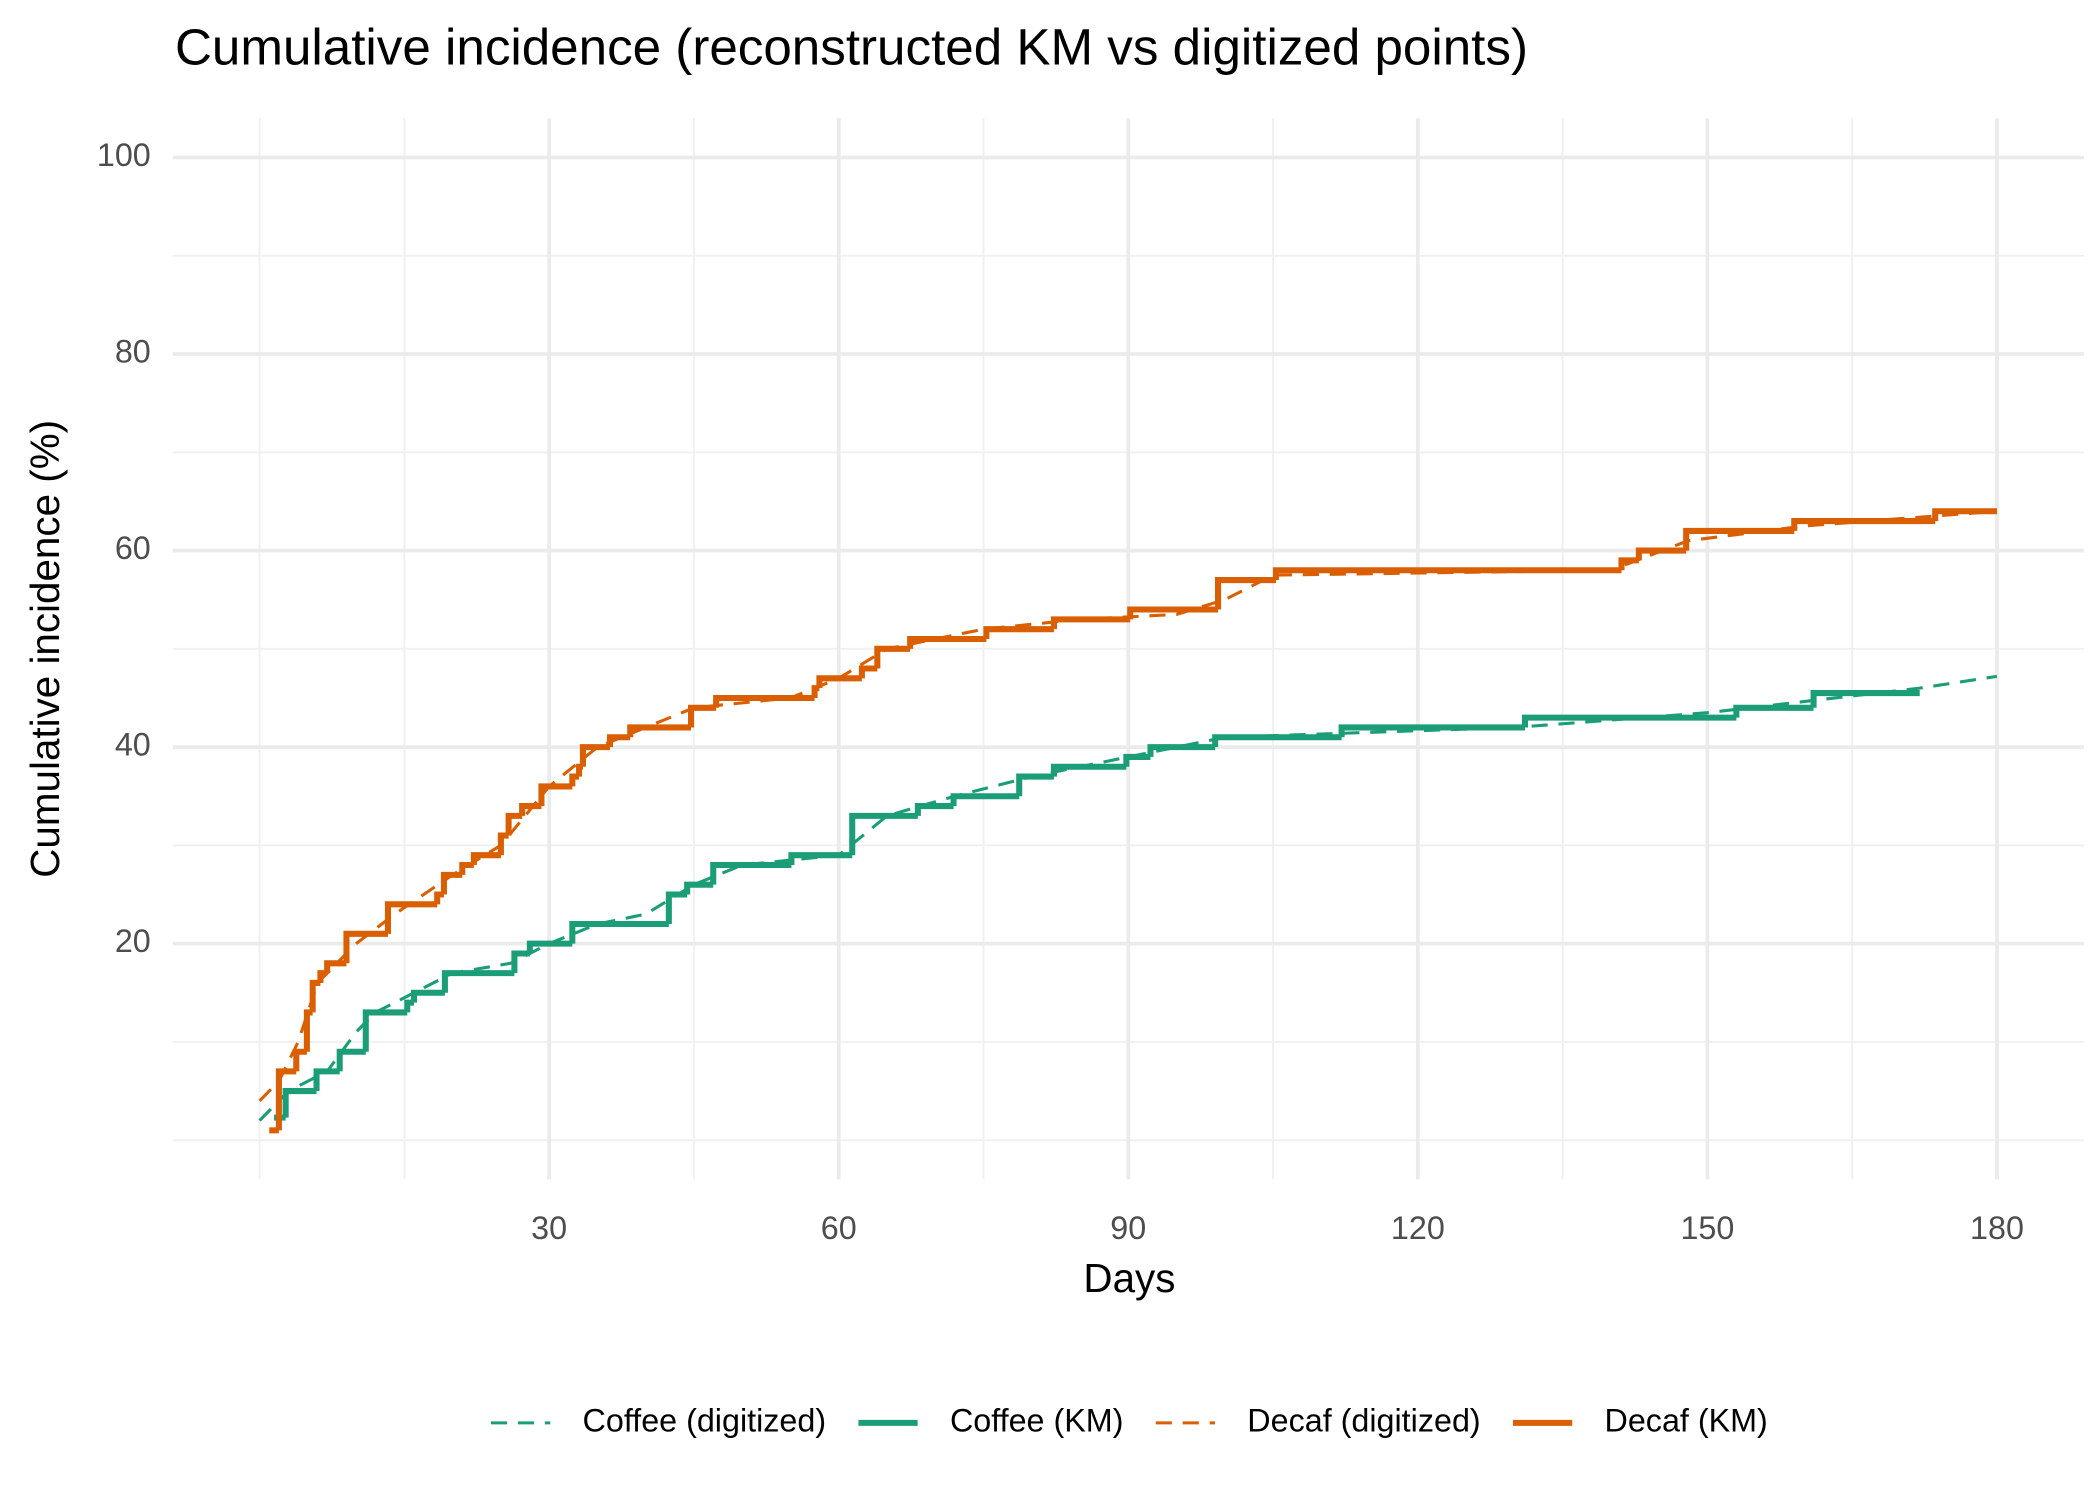 This screenshot has width=2100, height=1500. Describe the element at coordinates (839, 1228) in the screenshot. I see `x-tick-label: 60` at that location.